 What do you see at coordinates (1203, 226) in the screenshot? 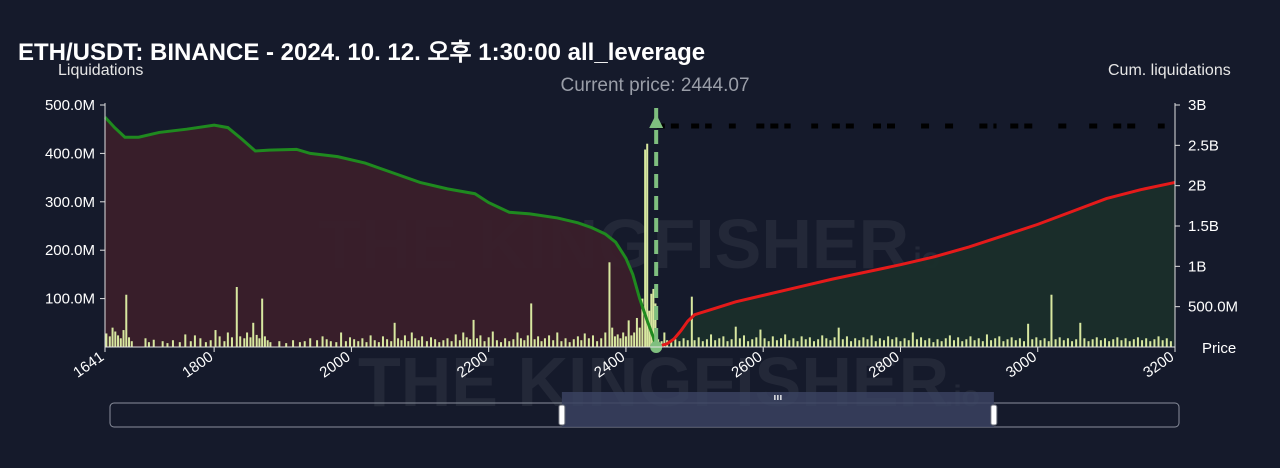
I see `y2-tick-label: 1.5B` at bounding box center [1203, 226].